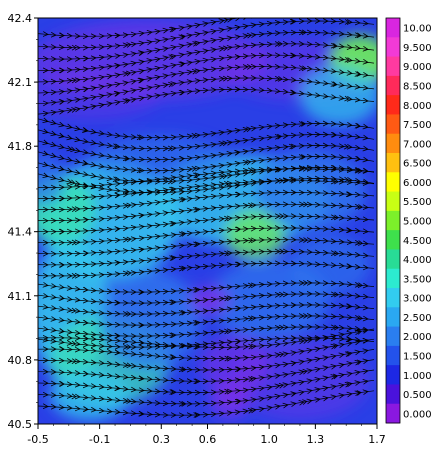 The height and width of the screenshot is (456, 433). Describe the element at coordinates (20, 296) in the screenshot. I see `y-tick-label: 41.1` at that location.